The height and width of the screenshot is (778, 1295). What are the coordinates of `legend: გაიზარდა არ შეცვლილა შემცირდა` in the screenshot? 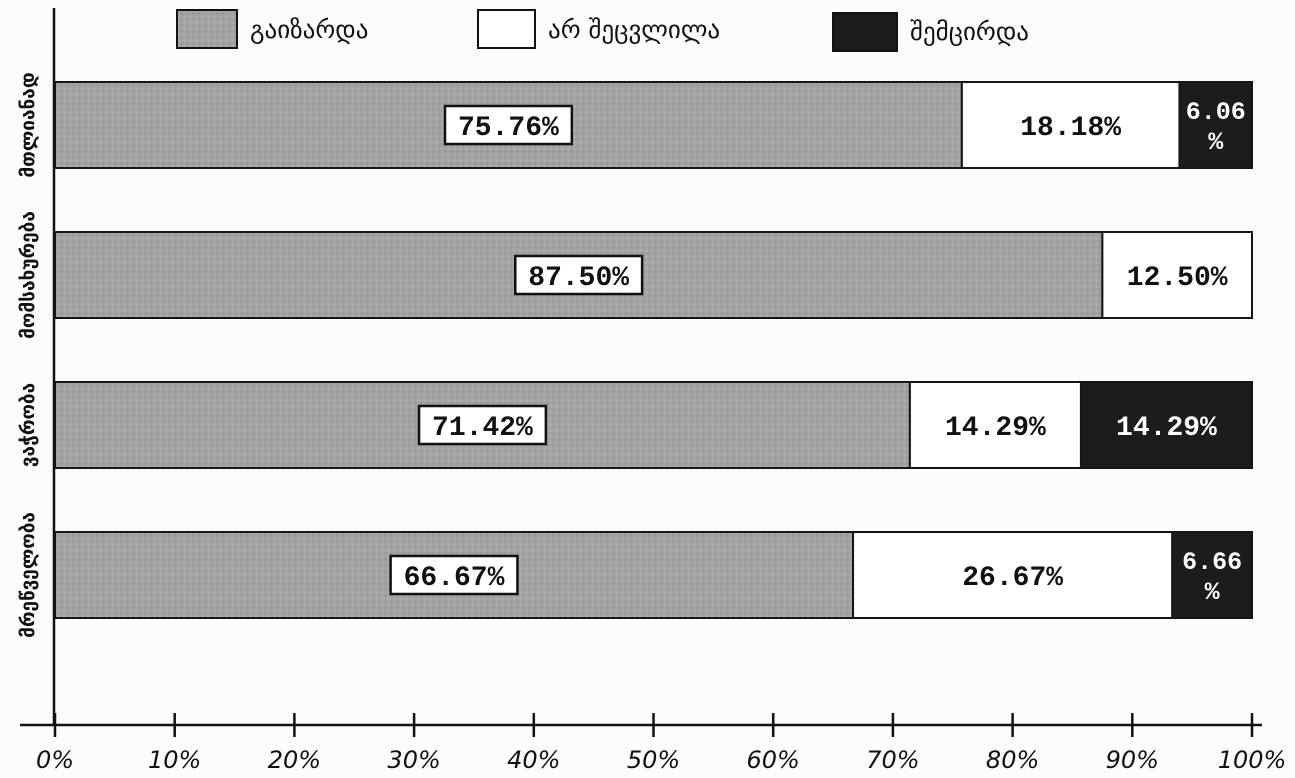 It's located at (602, 30).